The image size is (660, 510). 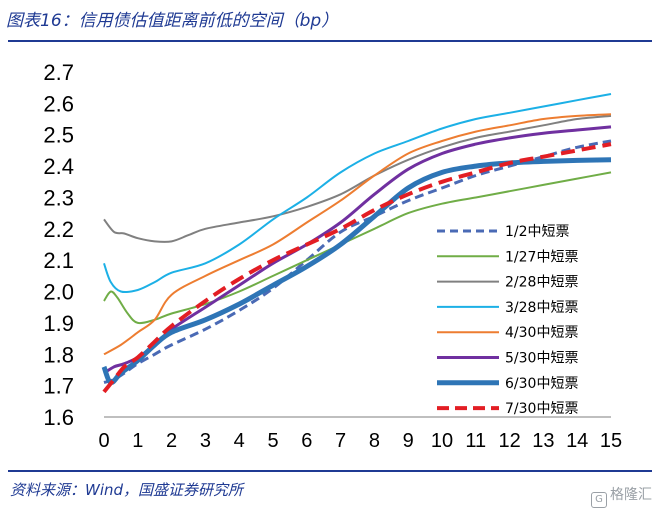 I want to click on top-rule, so click(x=330, y=41).